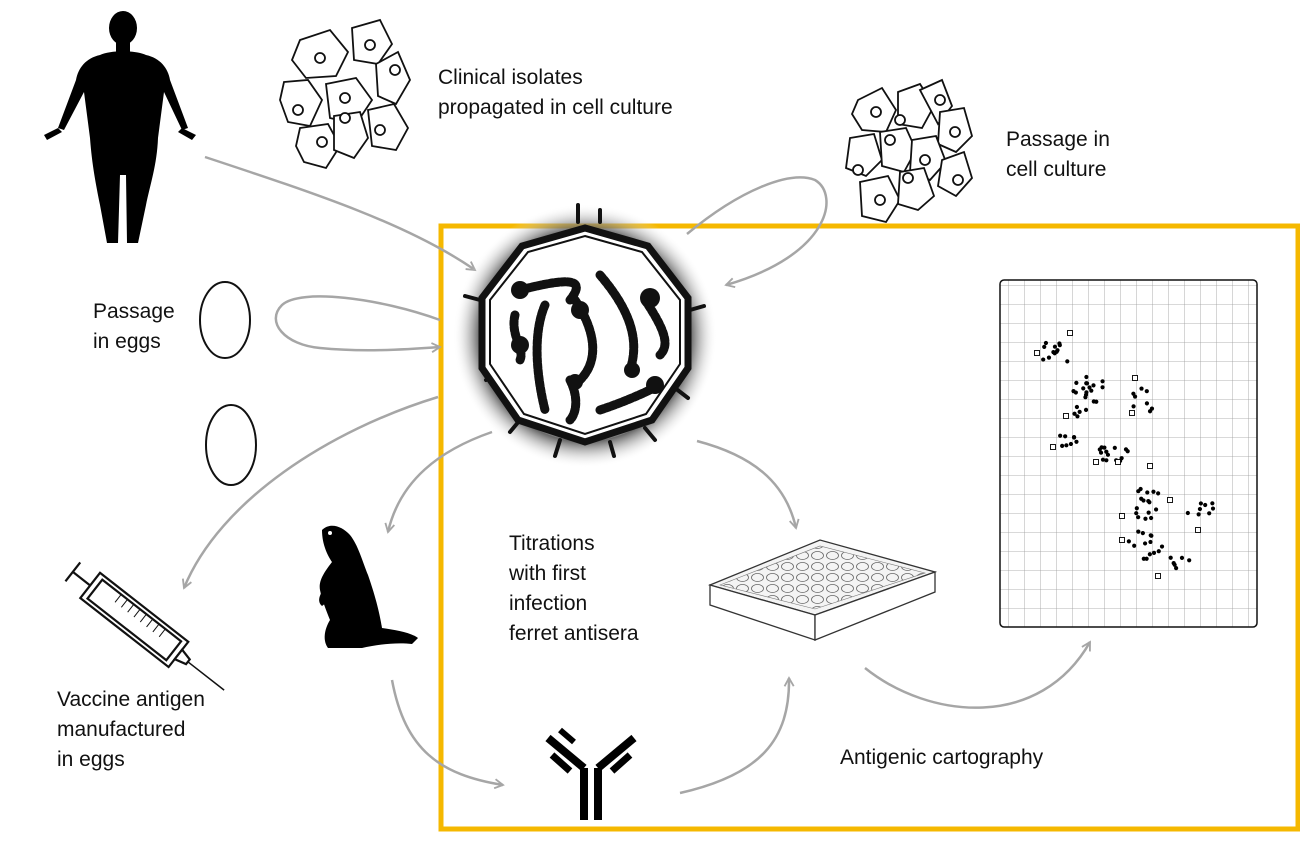 The height and width of the screenshot is (843, 1300). What do you see at coordinates (225, 320) in the screenshot?
I see `egg-icon` at bounding box center [225, 320].